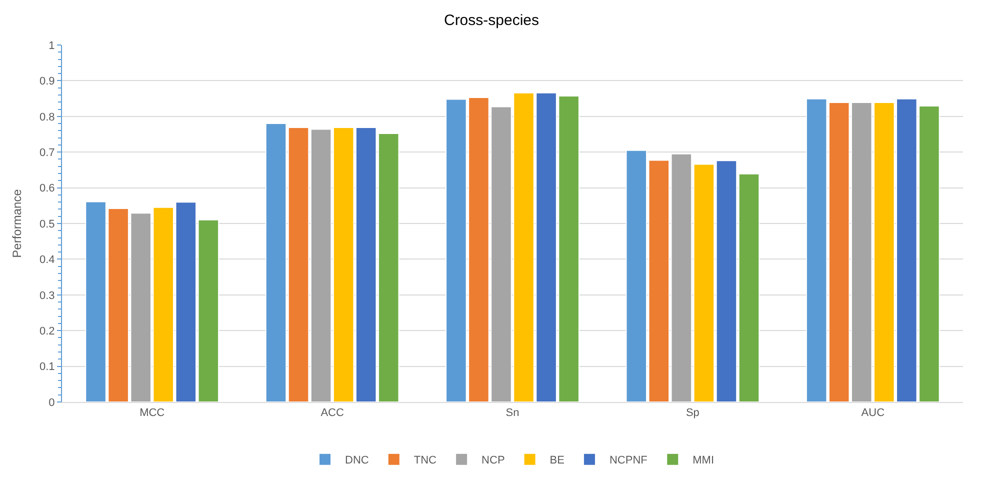 This screenshot has height=486, width=983. I want to click on y-tick-label: 0, so click(51, 402).